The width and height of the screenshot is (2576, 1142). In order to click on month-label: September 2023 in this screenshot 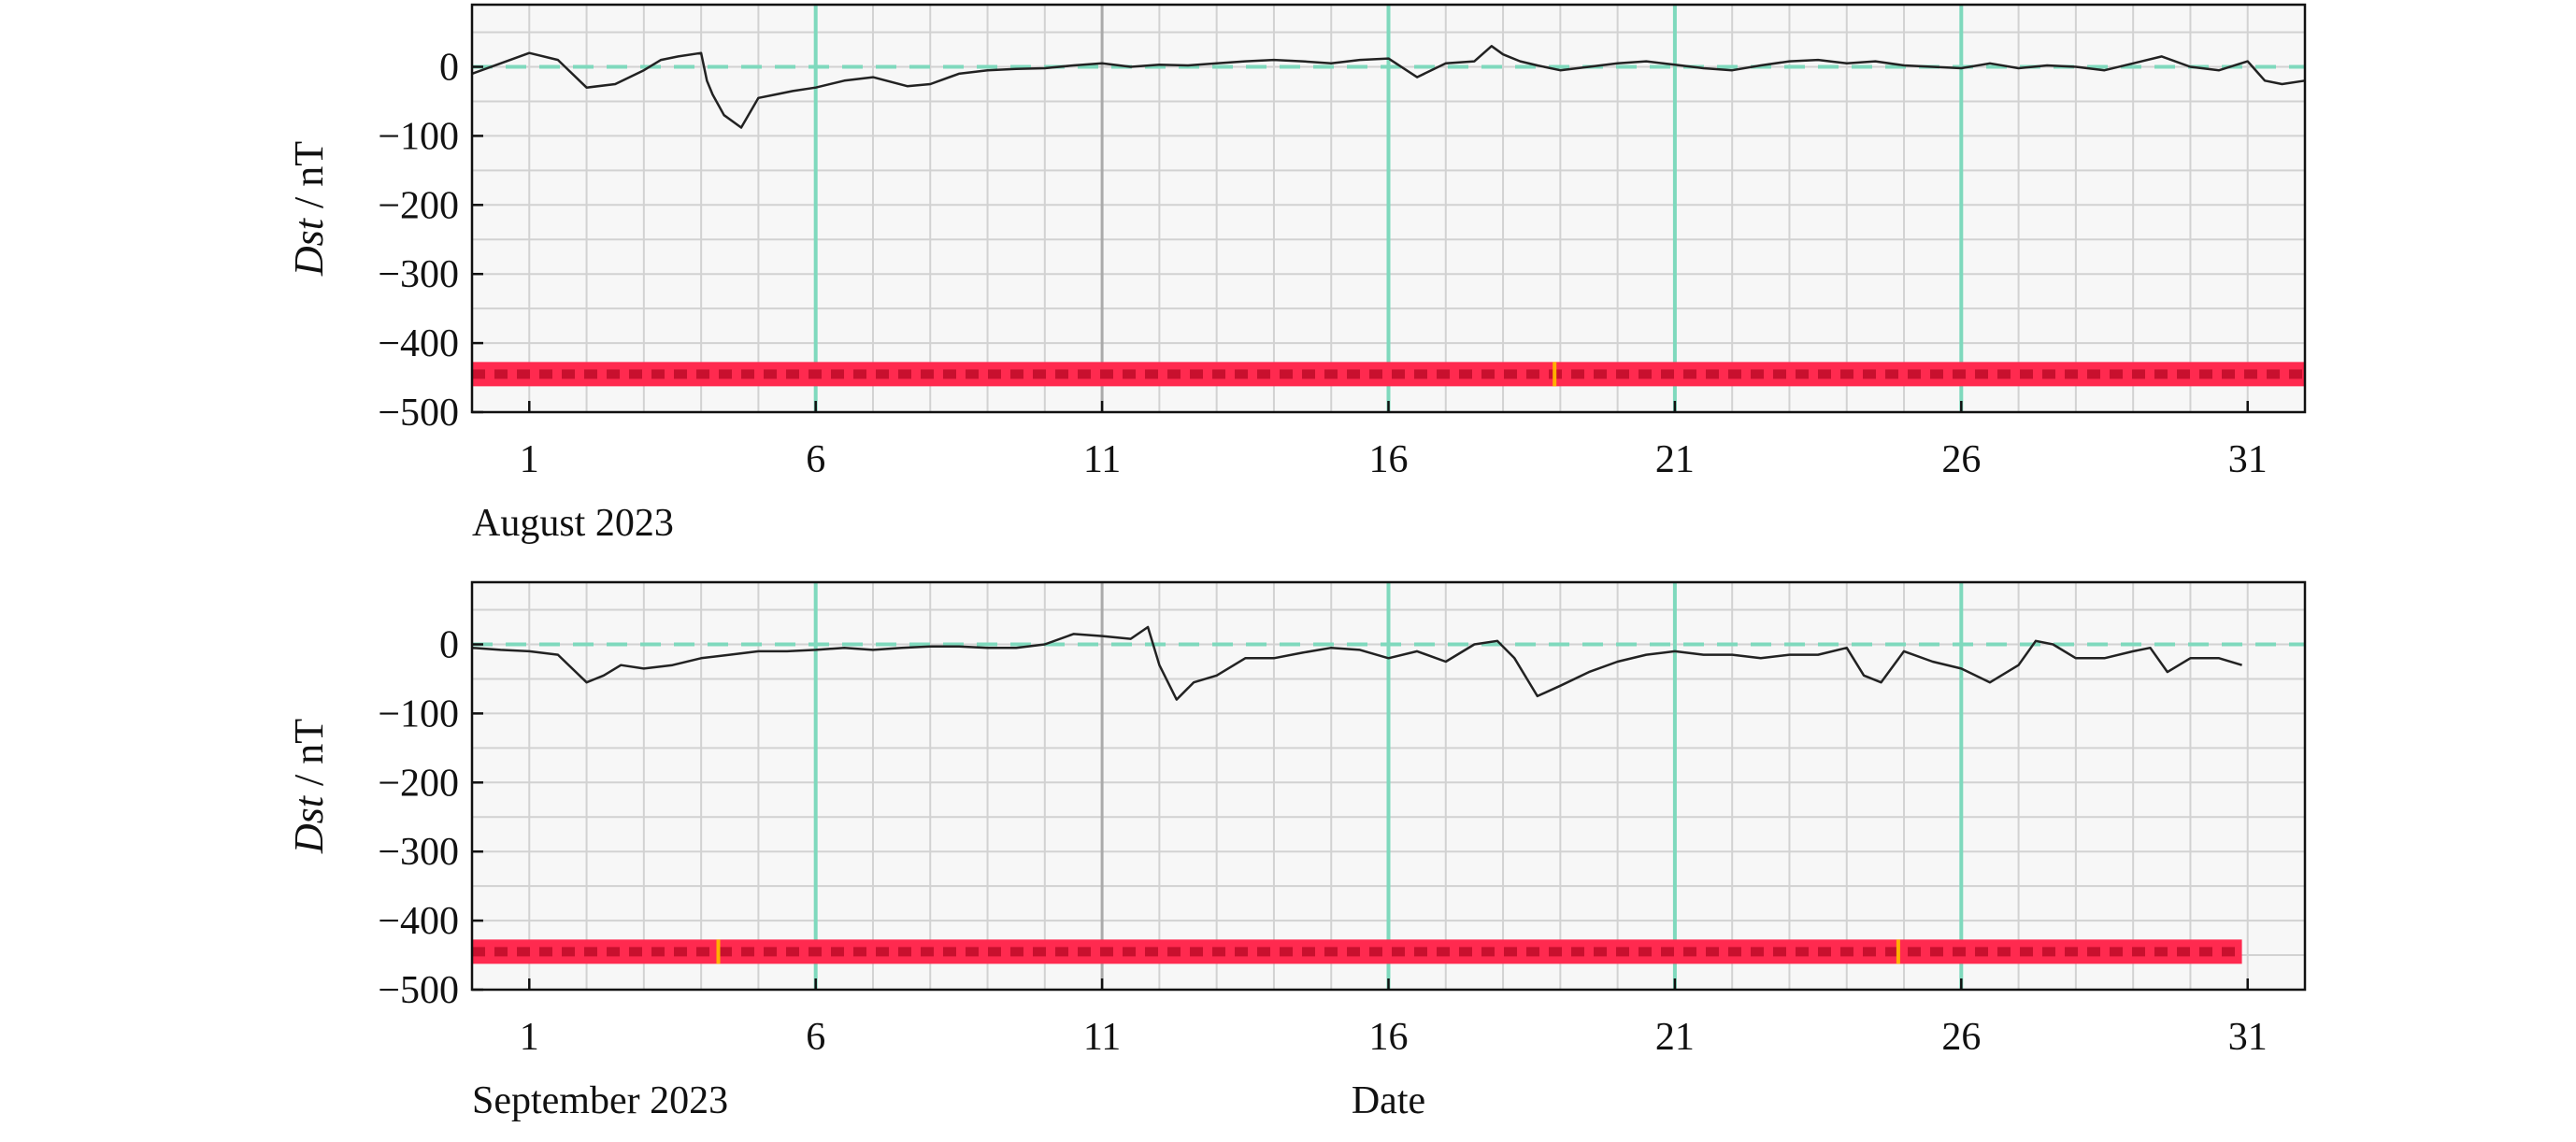, I will do `click(600, 1100)`.